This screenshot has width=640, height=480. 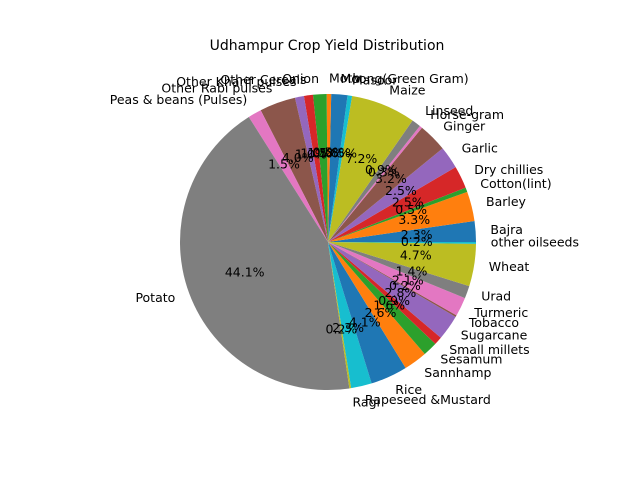 I want to click on slice-rice, so click(x=367, y=313).